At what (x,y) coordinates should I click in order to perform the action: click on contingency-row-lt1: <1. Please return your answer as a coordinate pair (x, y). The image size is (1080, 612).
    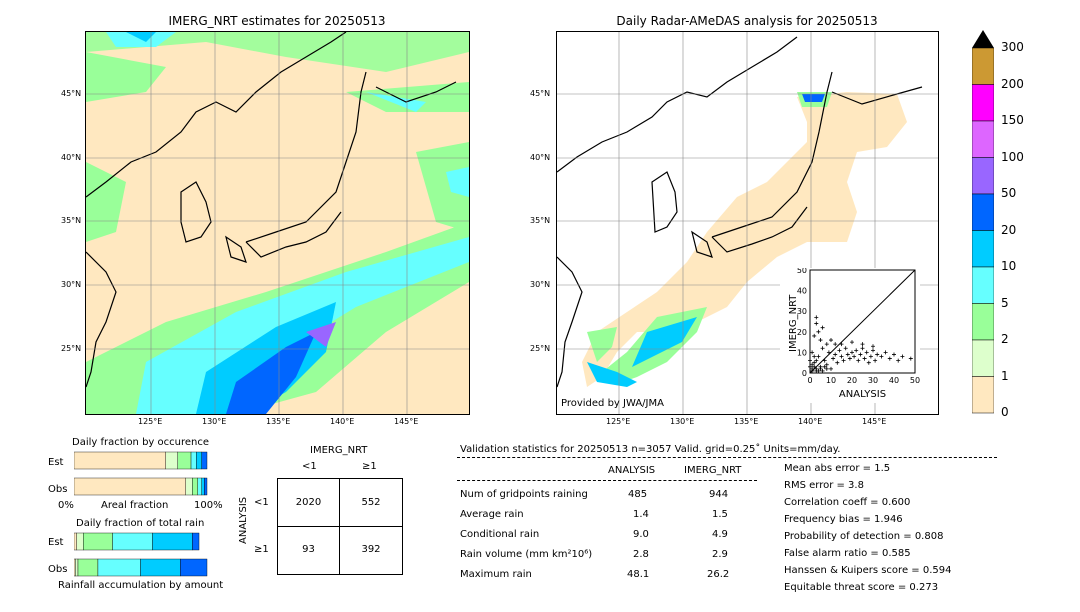
    Looking at the image, I should click on (261, 502).